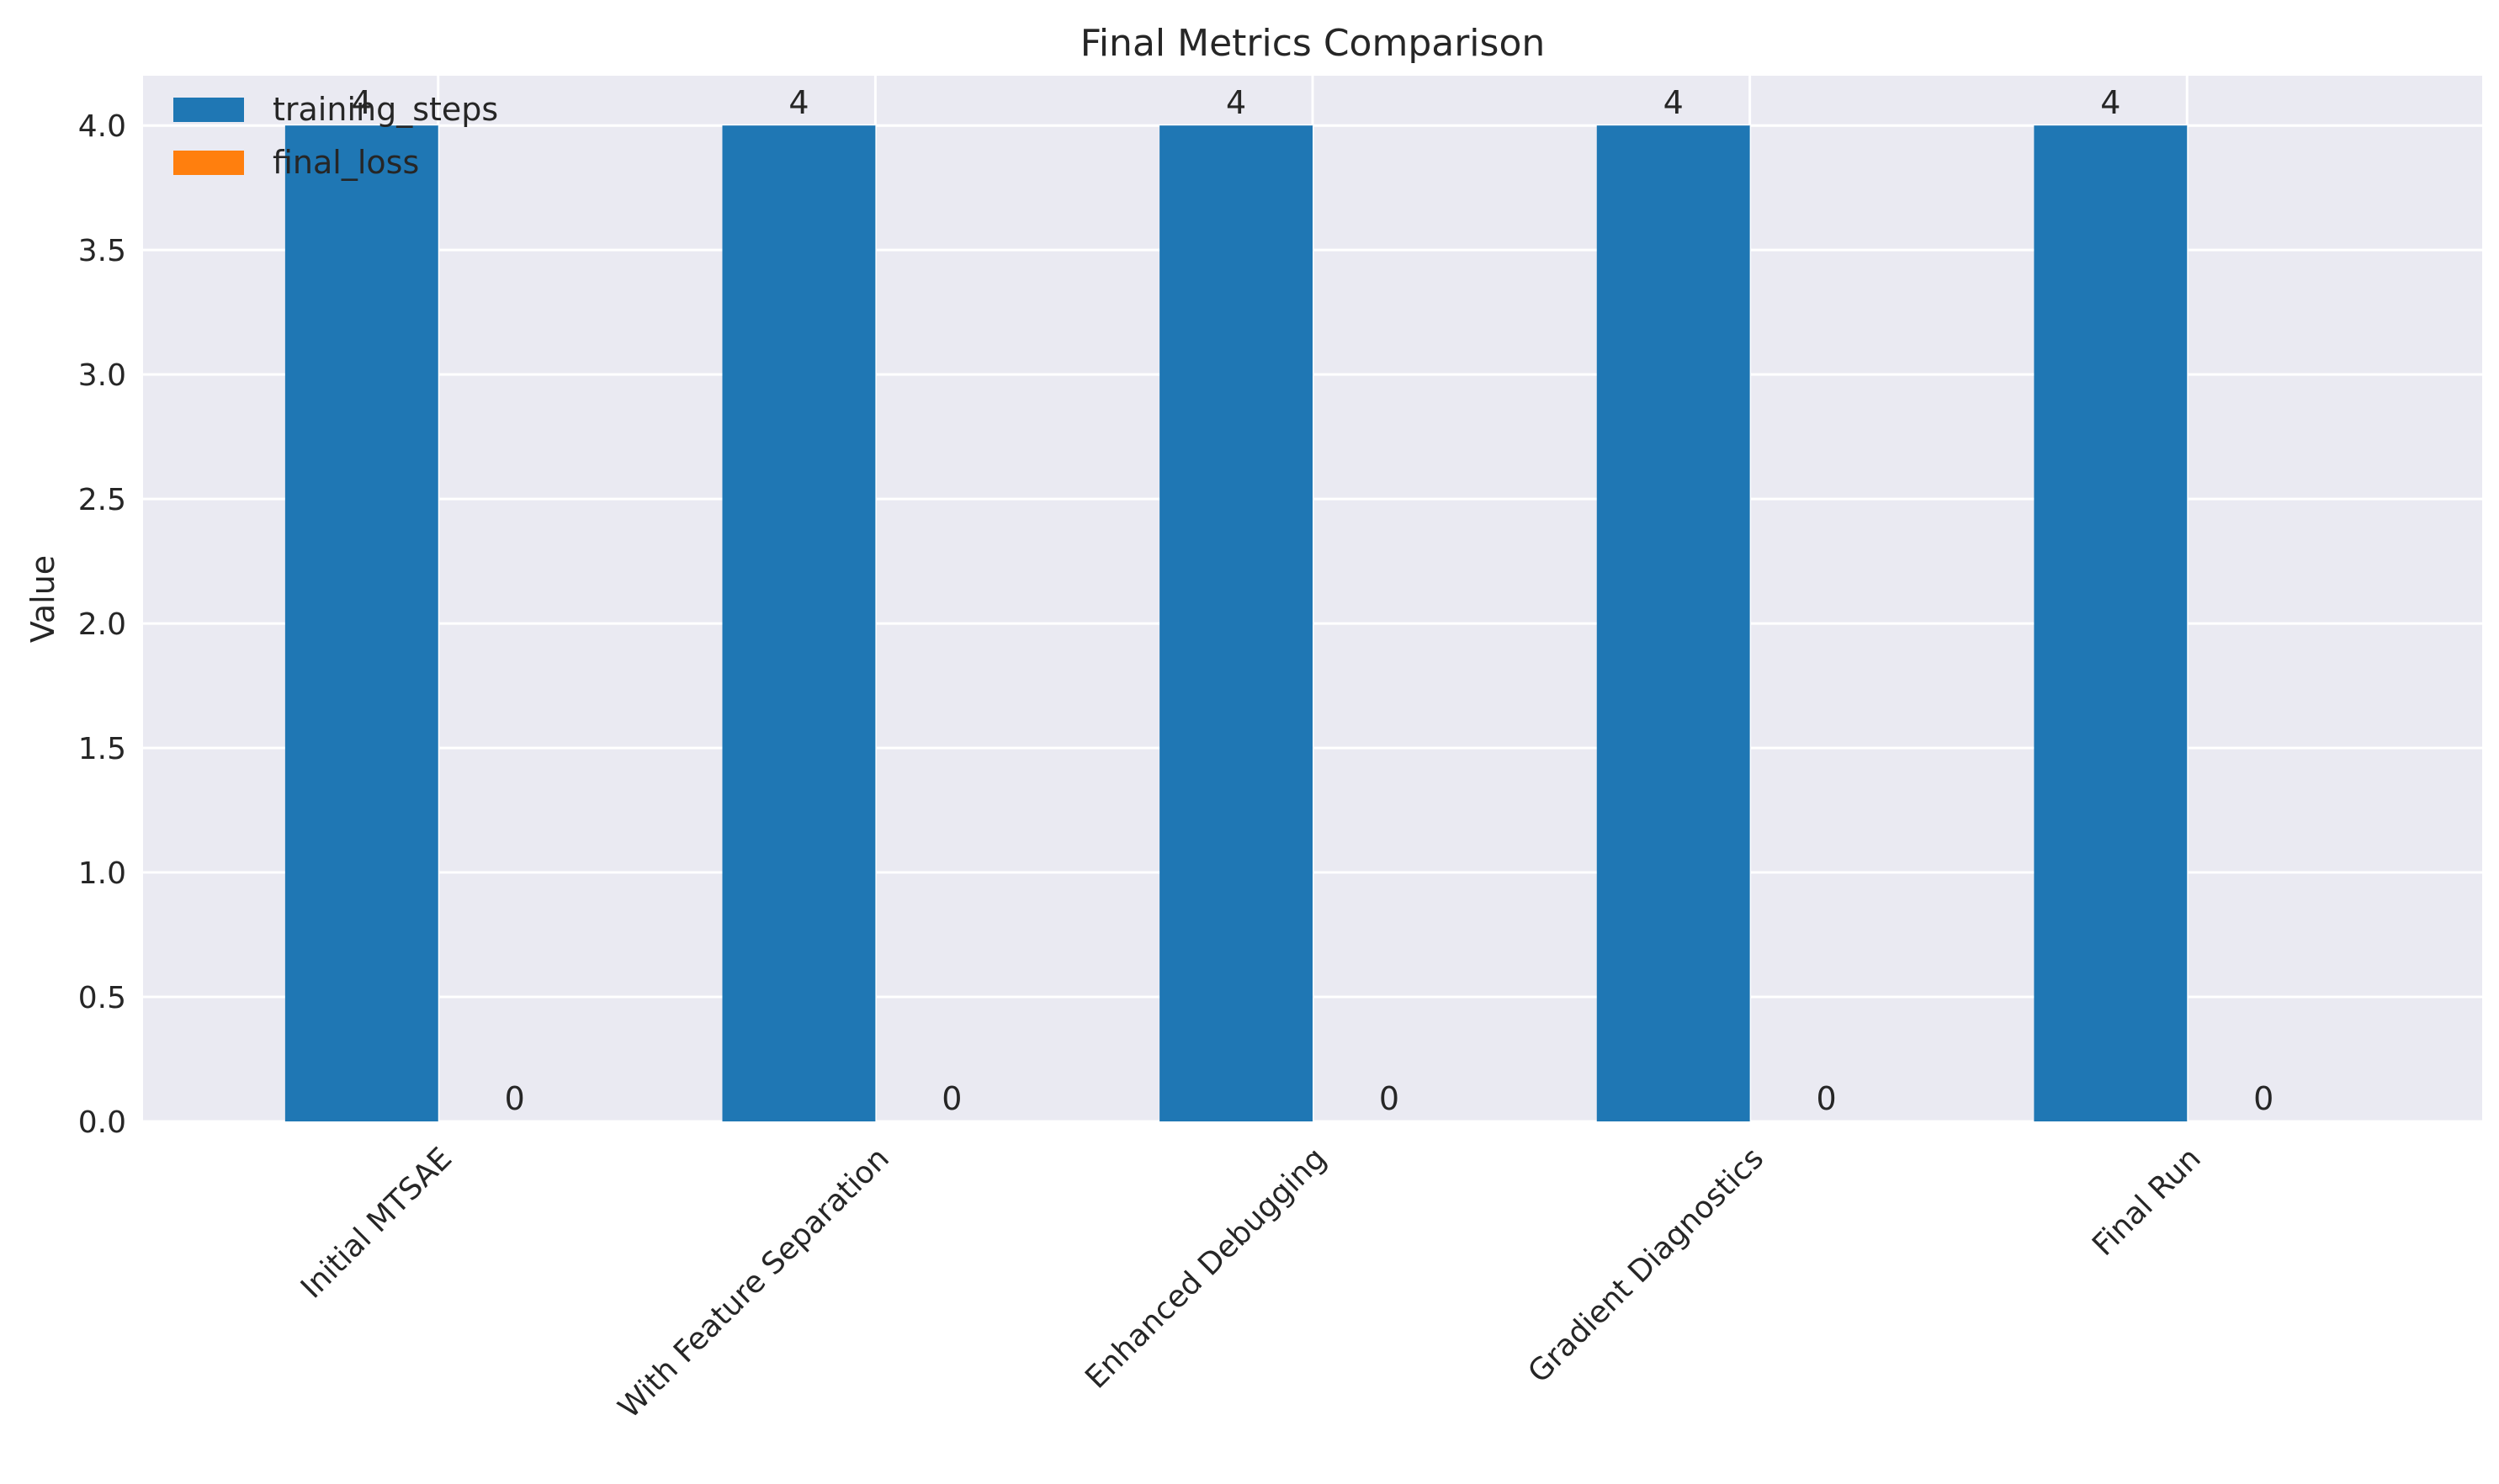  What do you see at coordinates (1206, 1268) in the screenshot?
I see `x-tick-label: Enhanced Debugging` at bounding box center [1206, 1268].